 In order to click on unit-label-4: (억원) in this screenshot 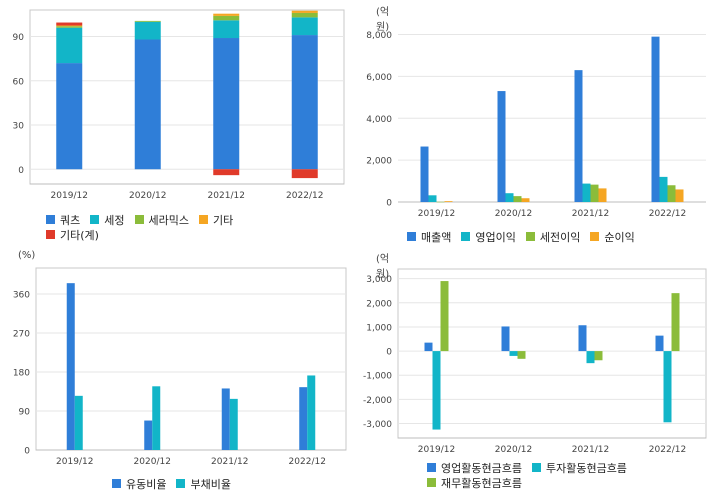, I will do `click(383, 267)`.